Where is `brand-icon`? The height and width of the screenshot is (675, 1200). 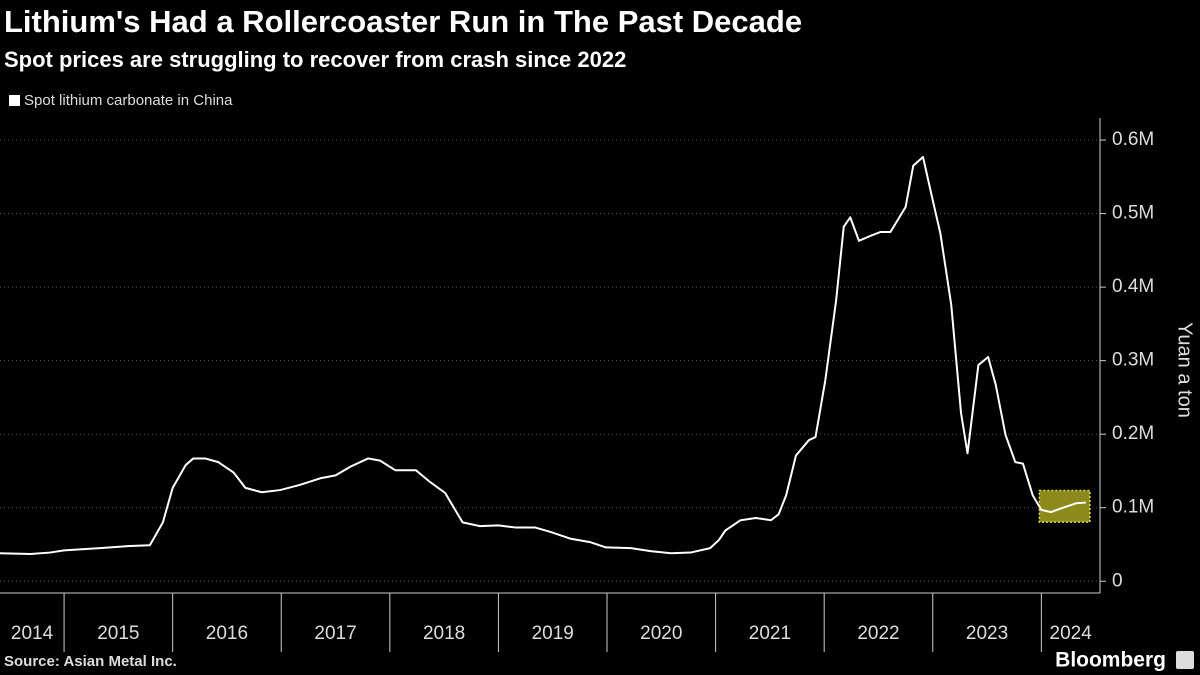
brand-icon is located at coordinates (1185, 660).